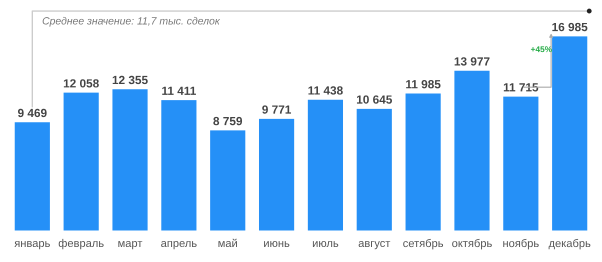  What do you see at coordinates (32, 245) in the screenshot?
I see `x-tick-label: январь` at bounding box center [32, 245].